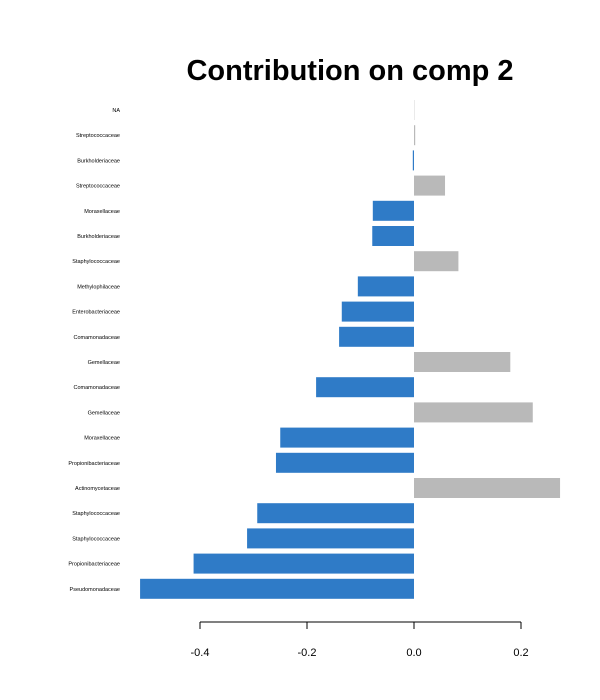 The image size is (600, 700). Describe the element at coordinates (360, 640) in the screenshot. I see `x-axis: -0.4 -0.2 0.0 0.2` at that location.